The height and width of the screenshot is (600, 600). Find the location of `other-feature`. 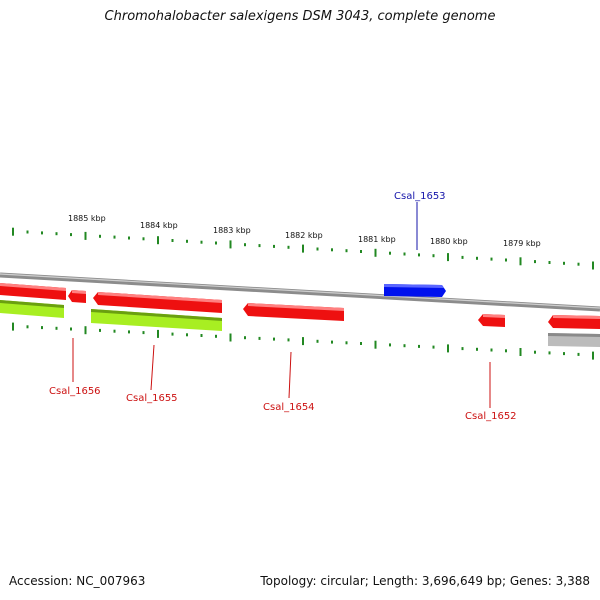

other-feature is located at coordinates (574, 340).